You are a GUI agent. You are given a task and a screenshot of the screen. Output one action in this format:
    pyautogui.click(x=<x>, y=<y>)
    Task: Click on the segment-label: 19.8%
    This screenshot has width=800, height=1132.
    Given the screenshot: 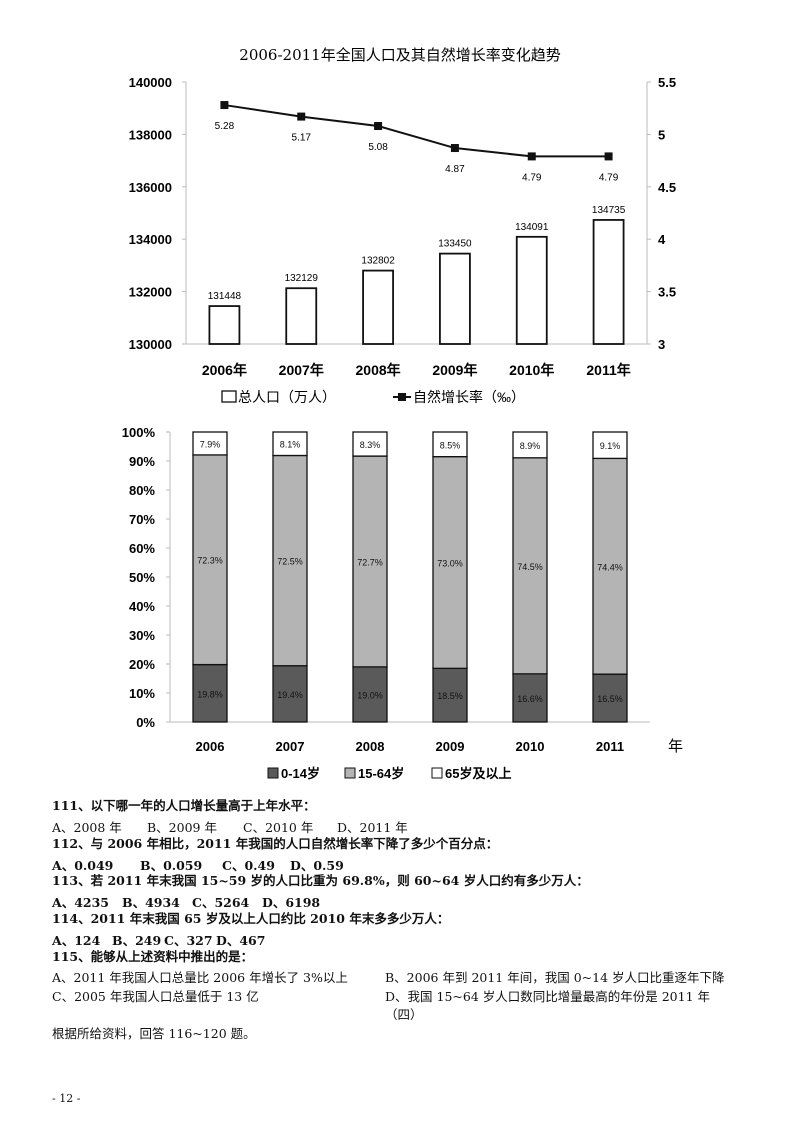 What is the action you would take?
    pyautogui.click(x=210, y=694)
    